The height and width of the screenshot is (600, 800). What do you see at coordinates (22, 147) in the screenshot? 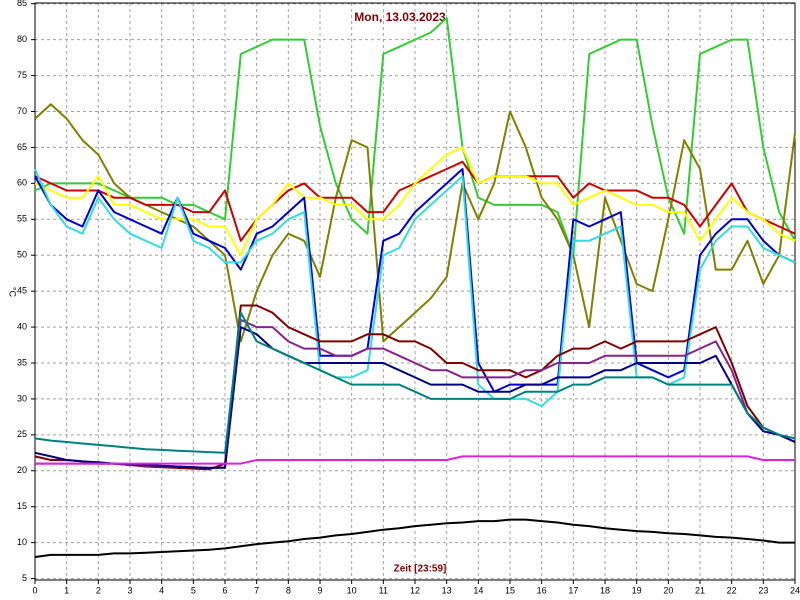
I see `y-tick-label: 65` at bounding box center [22, 147].